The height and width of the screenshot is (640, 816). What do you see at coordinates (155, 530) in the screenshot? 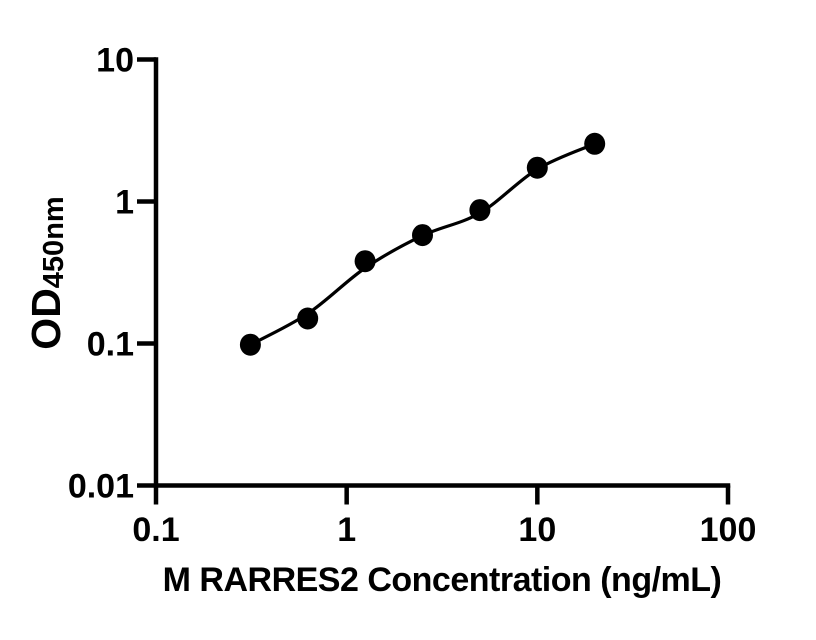
I see `x-tick-label-0.1: 0.1` at bounding box center [155, 530].